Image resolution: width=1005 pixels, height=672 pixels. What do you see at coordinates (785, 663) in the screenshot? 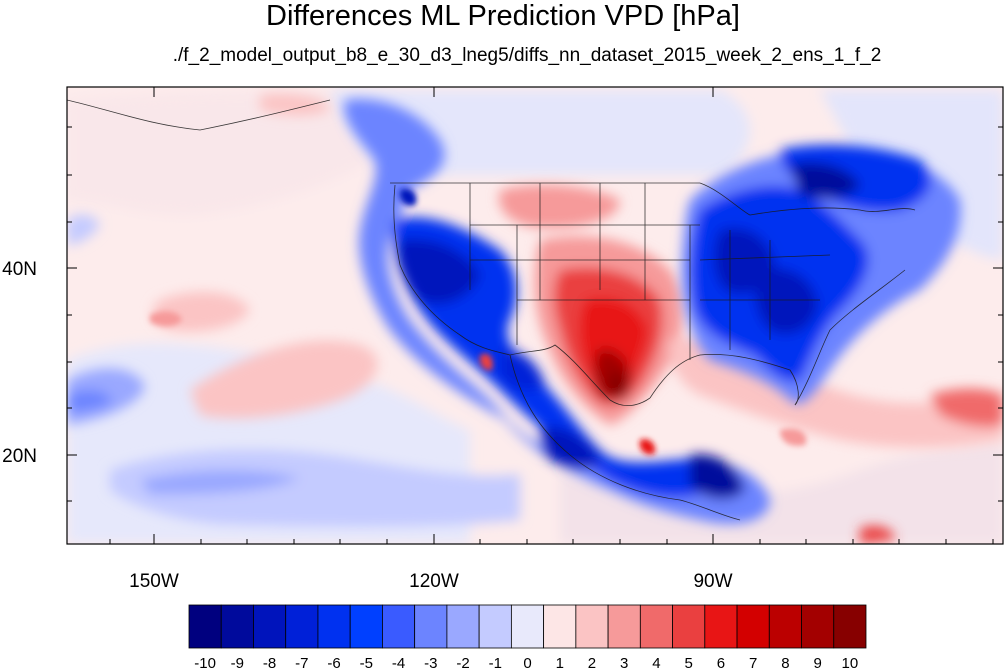
I see `colorbar-label: 8` at bounding box center [785, 663].